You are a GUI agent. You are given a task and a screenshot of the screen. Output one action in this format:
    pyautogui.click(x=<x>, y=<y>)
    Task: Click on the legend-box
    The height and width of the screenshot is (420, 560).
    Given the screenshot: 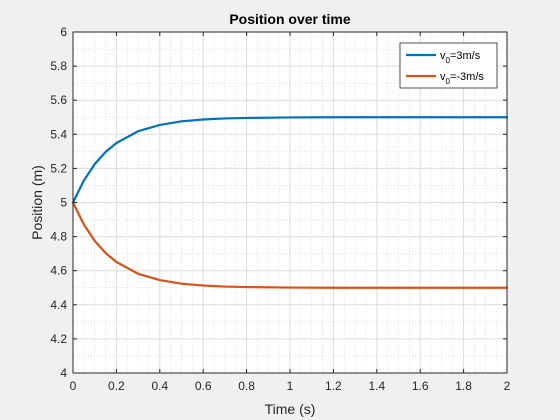 What is the action you would take?
    pyautogui.click(x=448, y=65)
    